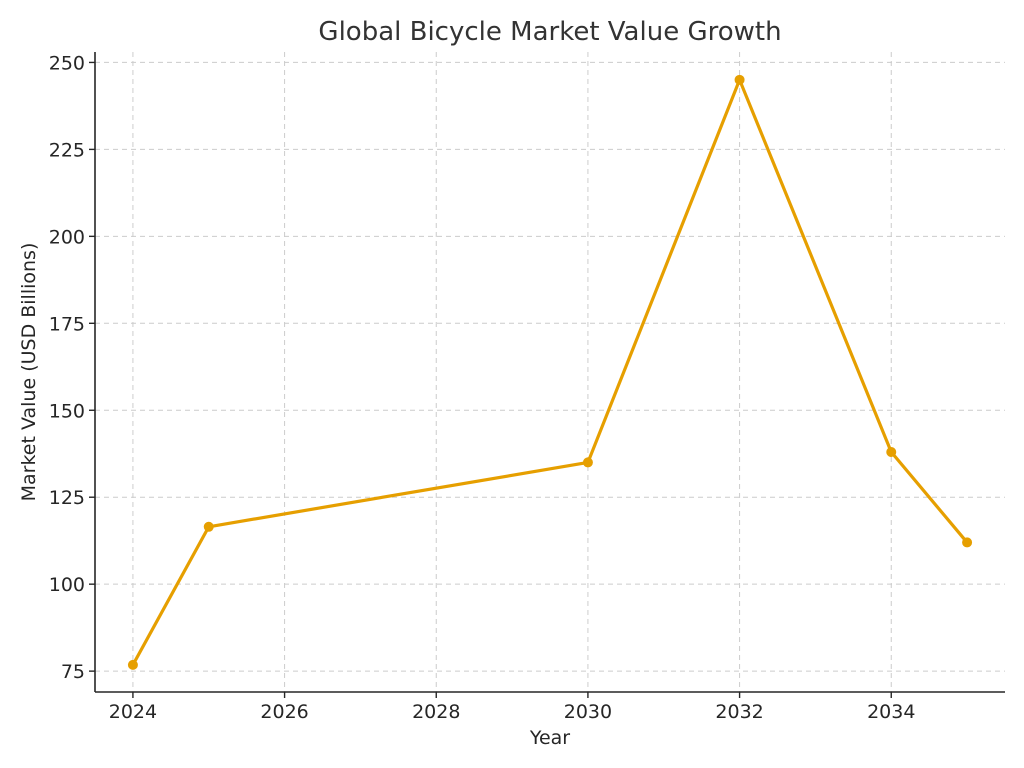 This screenshot has width=1024, height=768. Describe the element at coordinates (588, 712) in the screenshot. I see `x-tick-label-2030: 2030` at that location.